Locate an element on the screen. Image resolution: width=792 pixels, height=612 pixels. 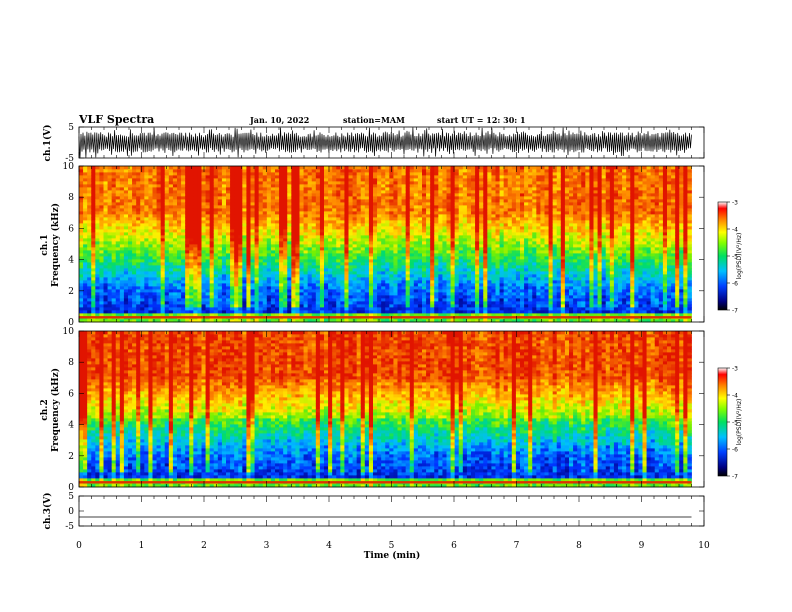
ch1-waveform-trace is located at coordinates (385, 142).